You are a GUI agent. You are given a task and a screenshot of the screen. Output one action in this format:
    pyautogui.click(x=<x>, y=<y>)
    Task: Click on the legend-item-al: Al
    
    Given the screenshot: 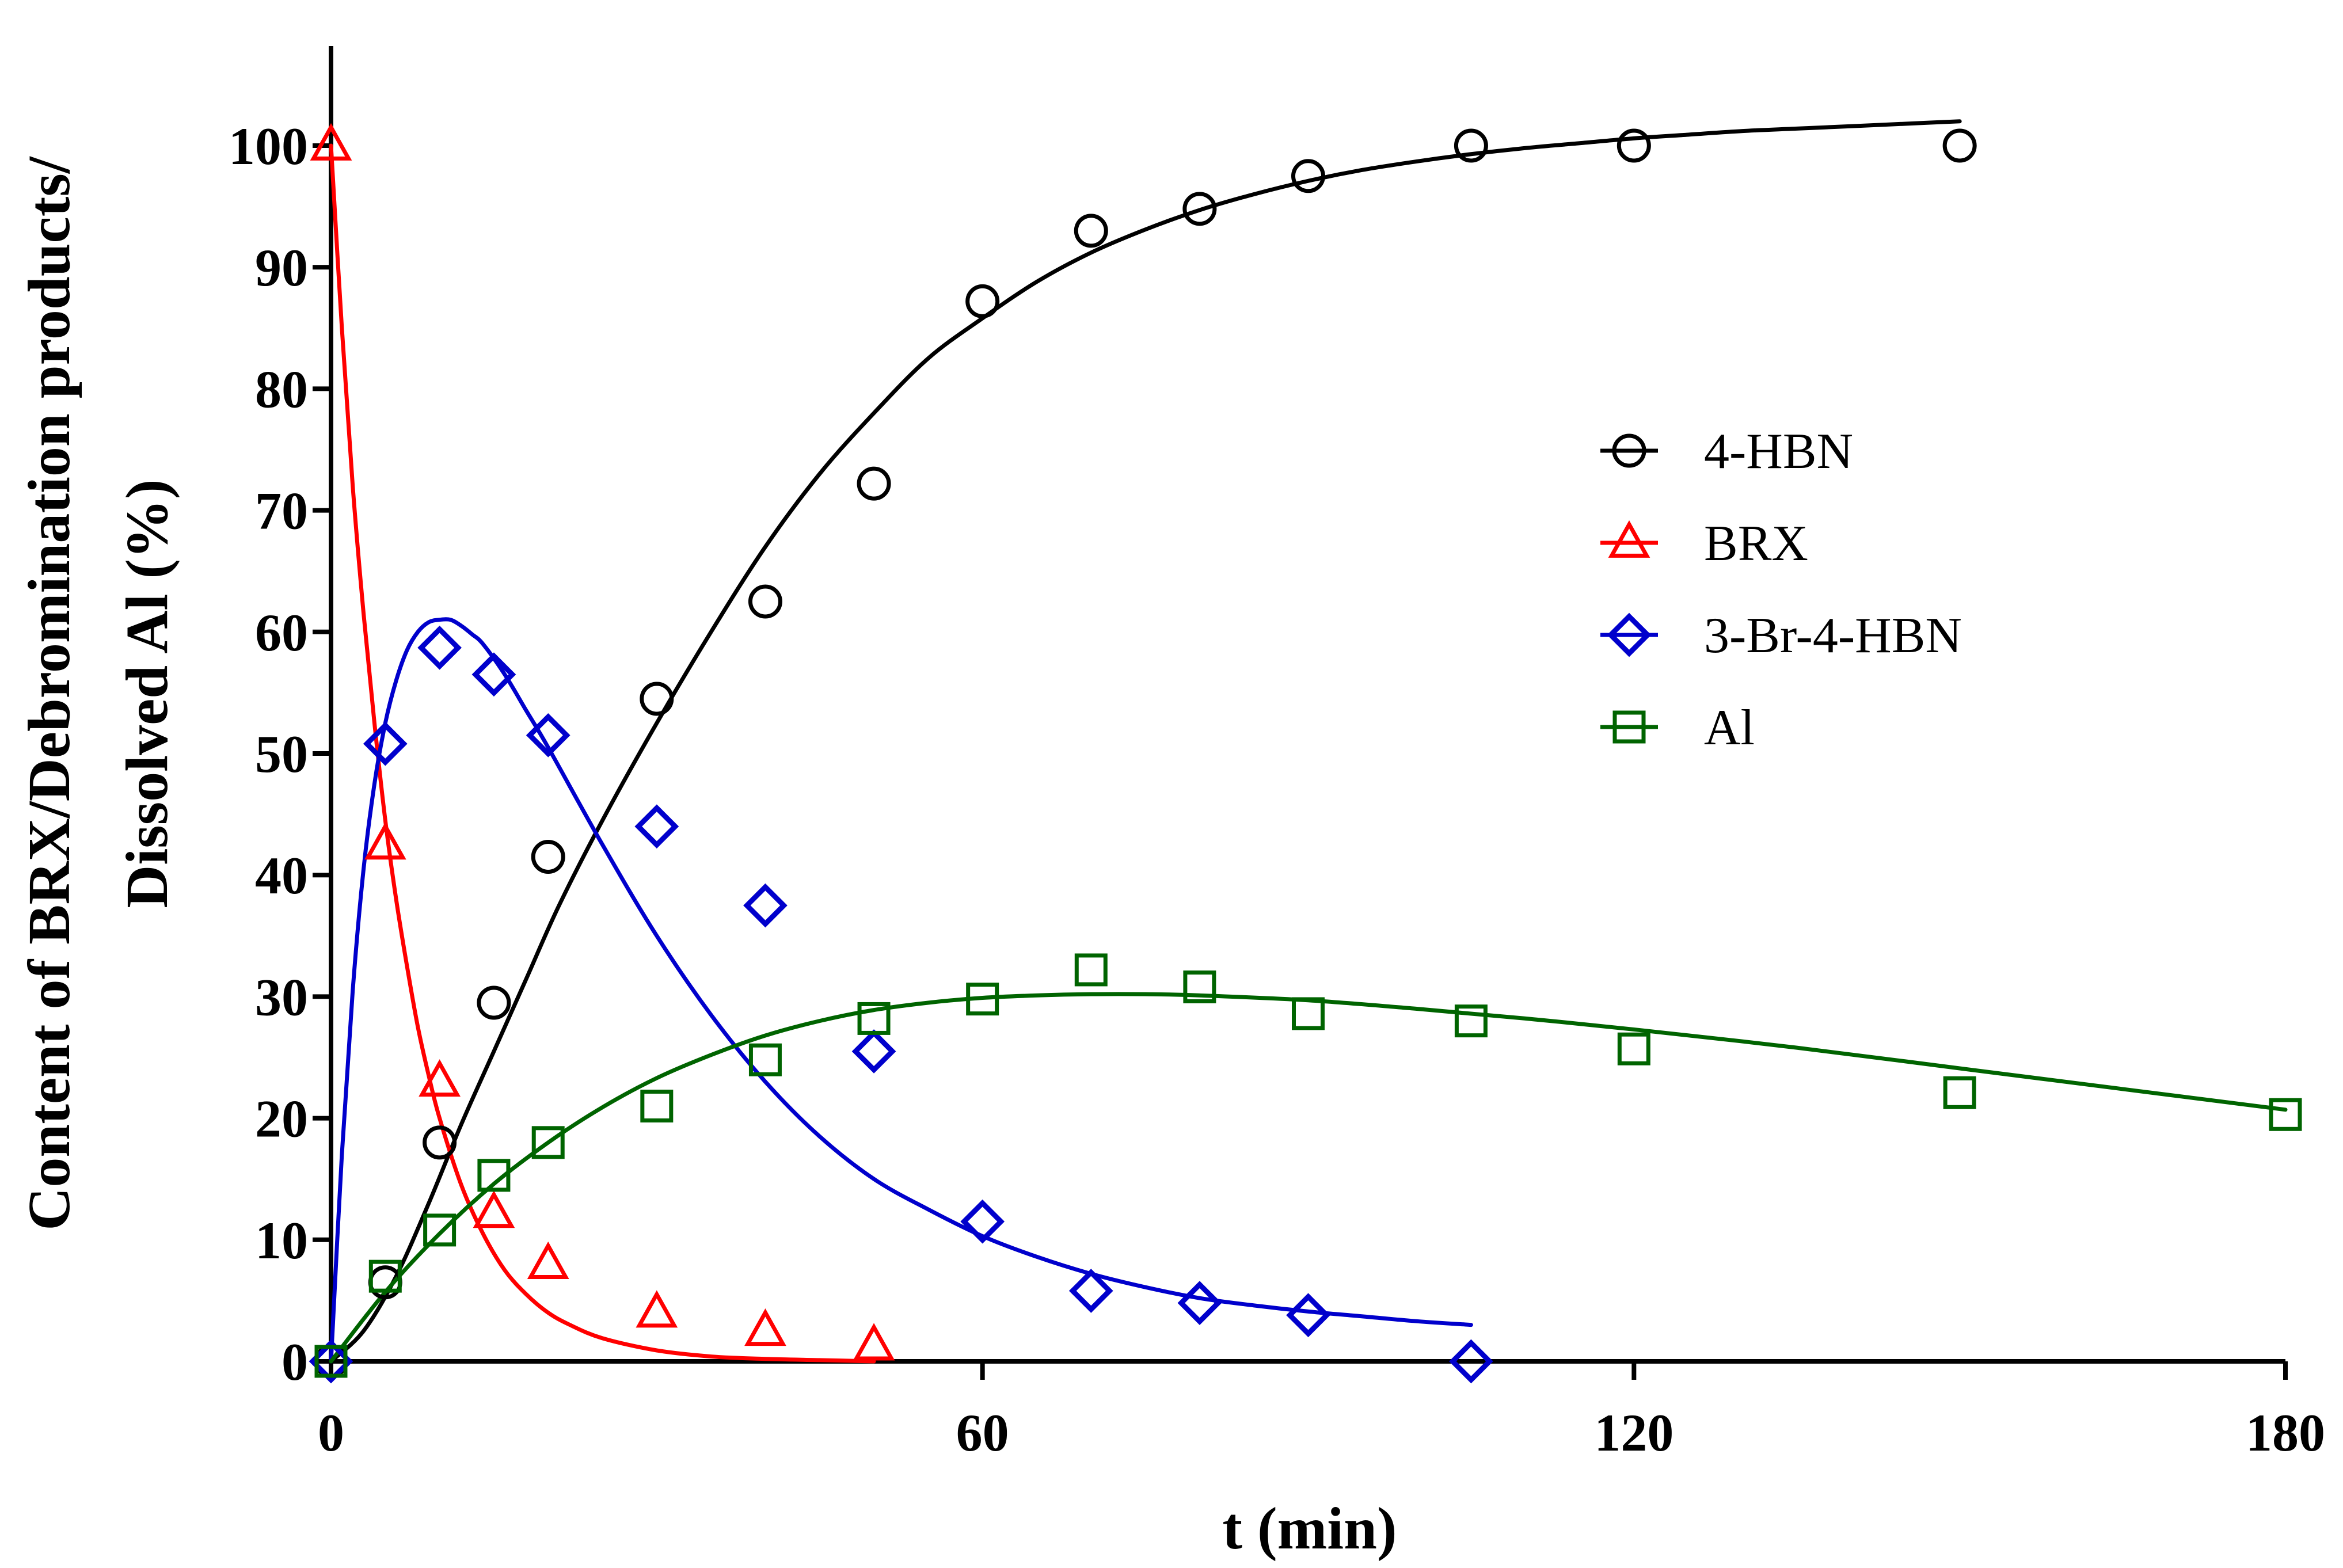 What is the action you would take?
    pyautogui.click(x=1677, y=728)
    